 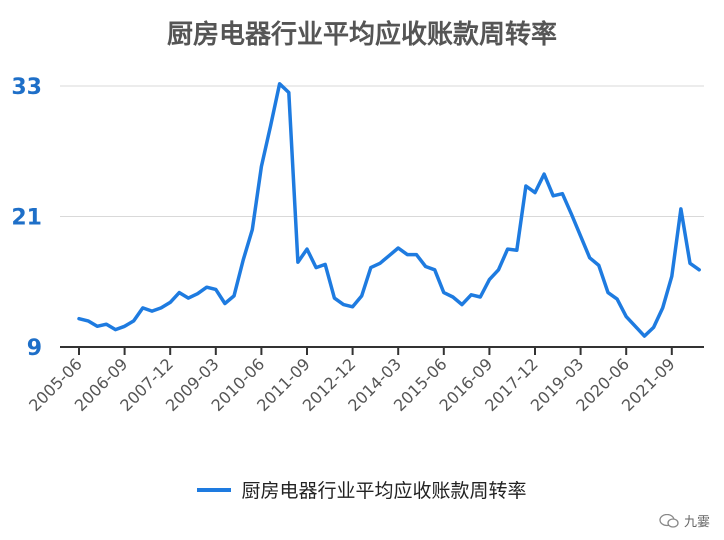 I want to click on watermark-text: 九霎, so click(x=696, y=522).